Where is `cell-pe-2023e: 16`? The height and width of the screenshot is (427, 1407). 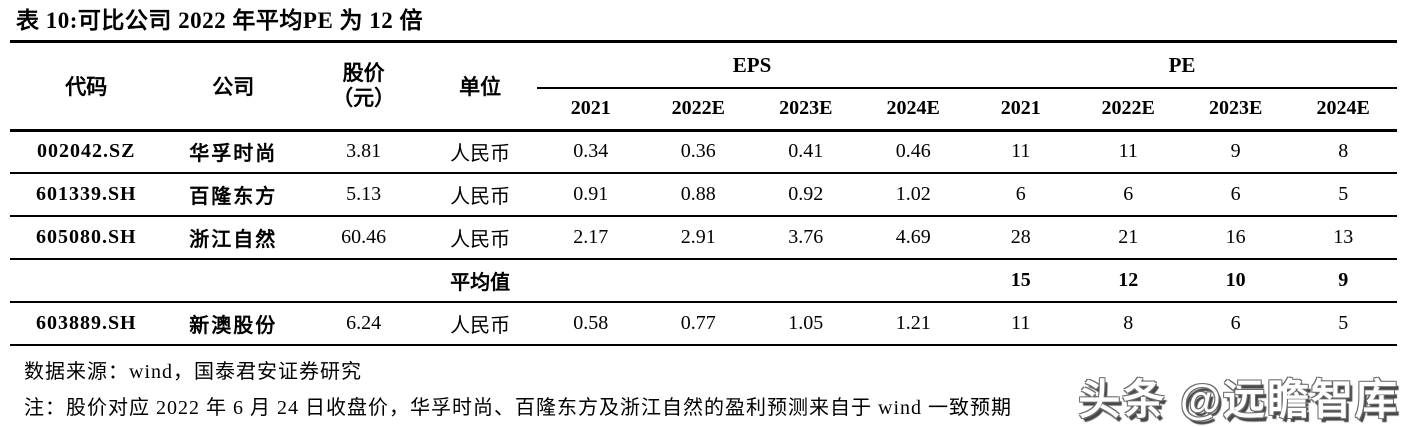 cell-pe-2023e: 16 is located at coordinates (1235, 238).